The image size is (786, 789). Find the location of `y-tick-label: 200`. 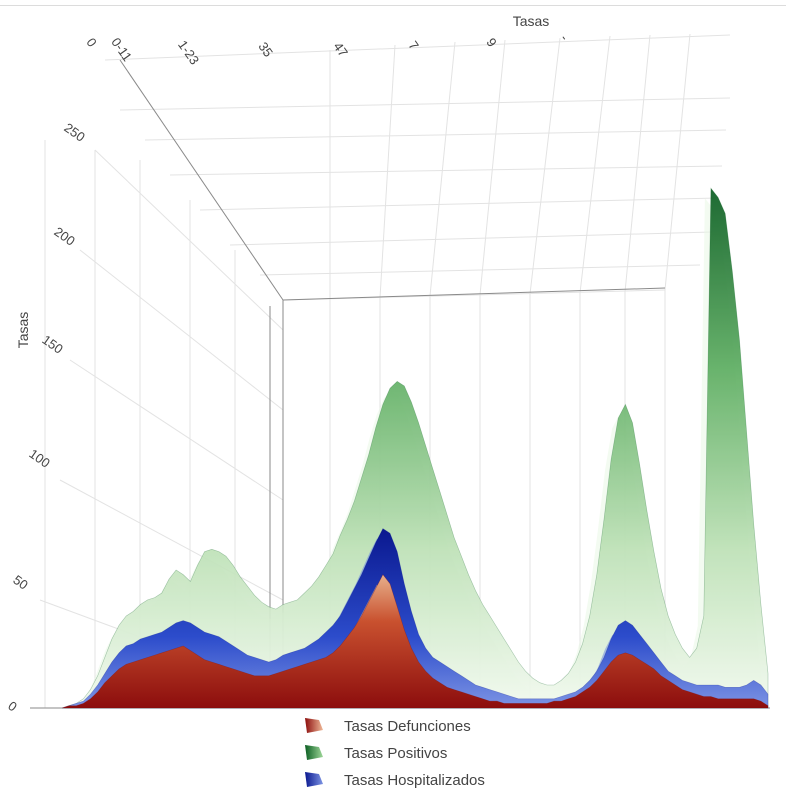

y-tick-label: 200 is located at coordinates (64, 236).